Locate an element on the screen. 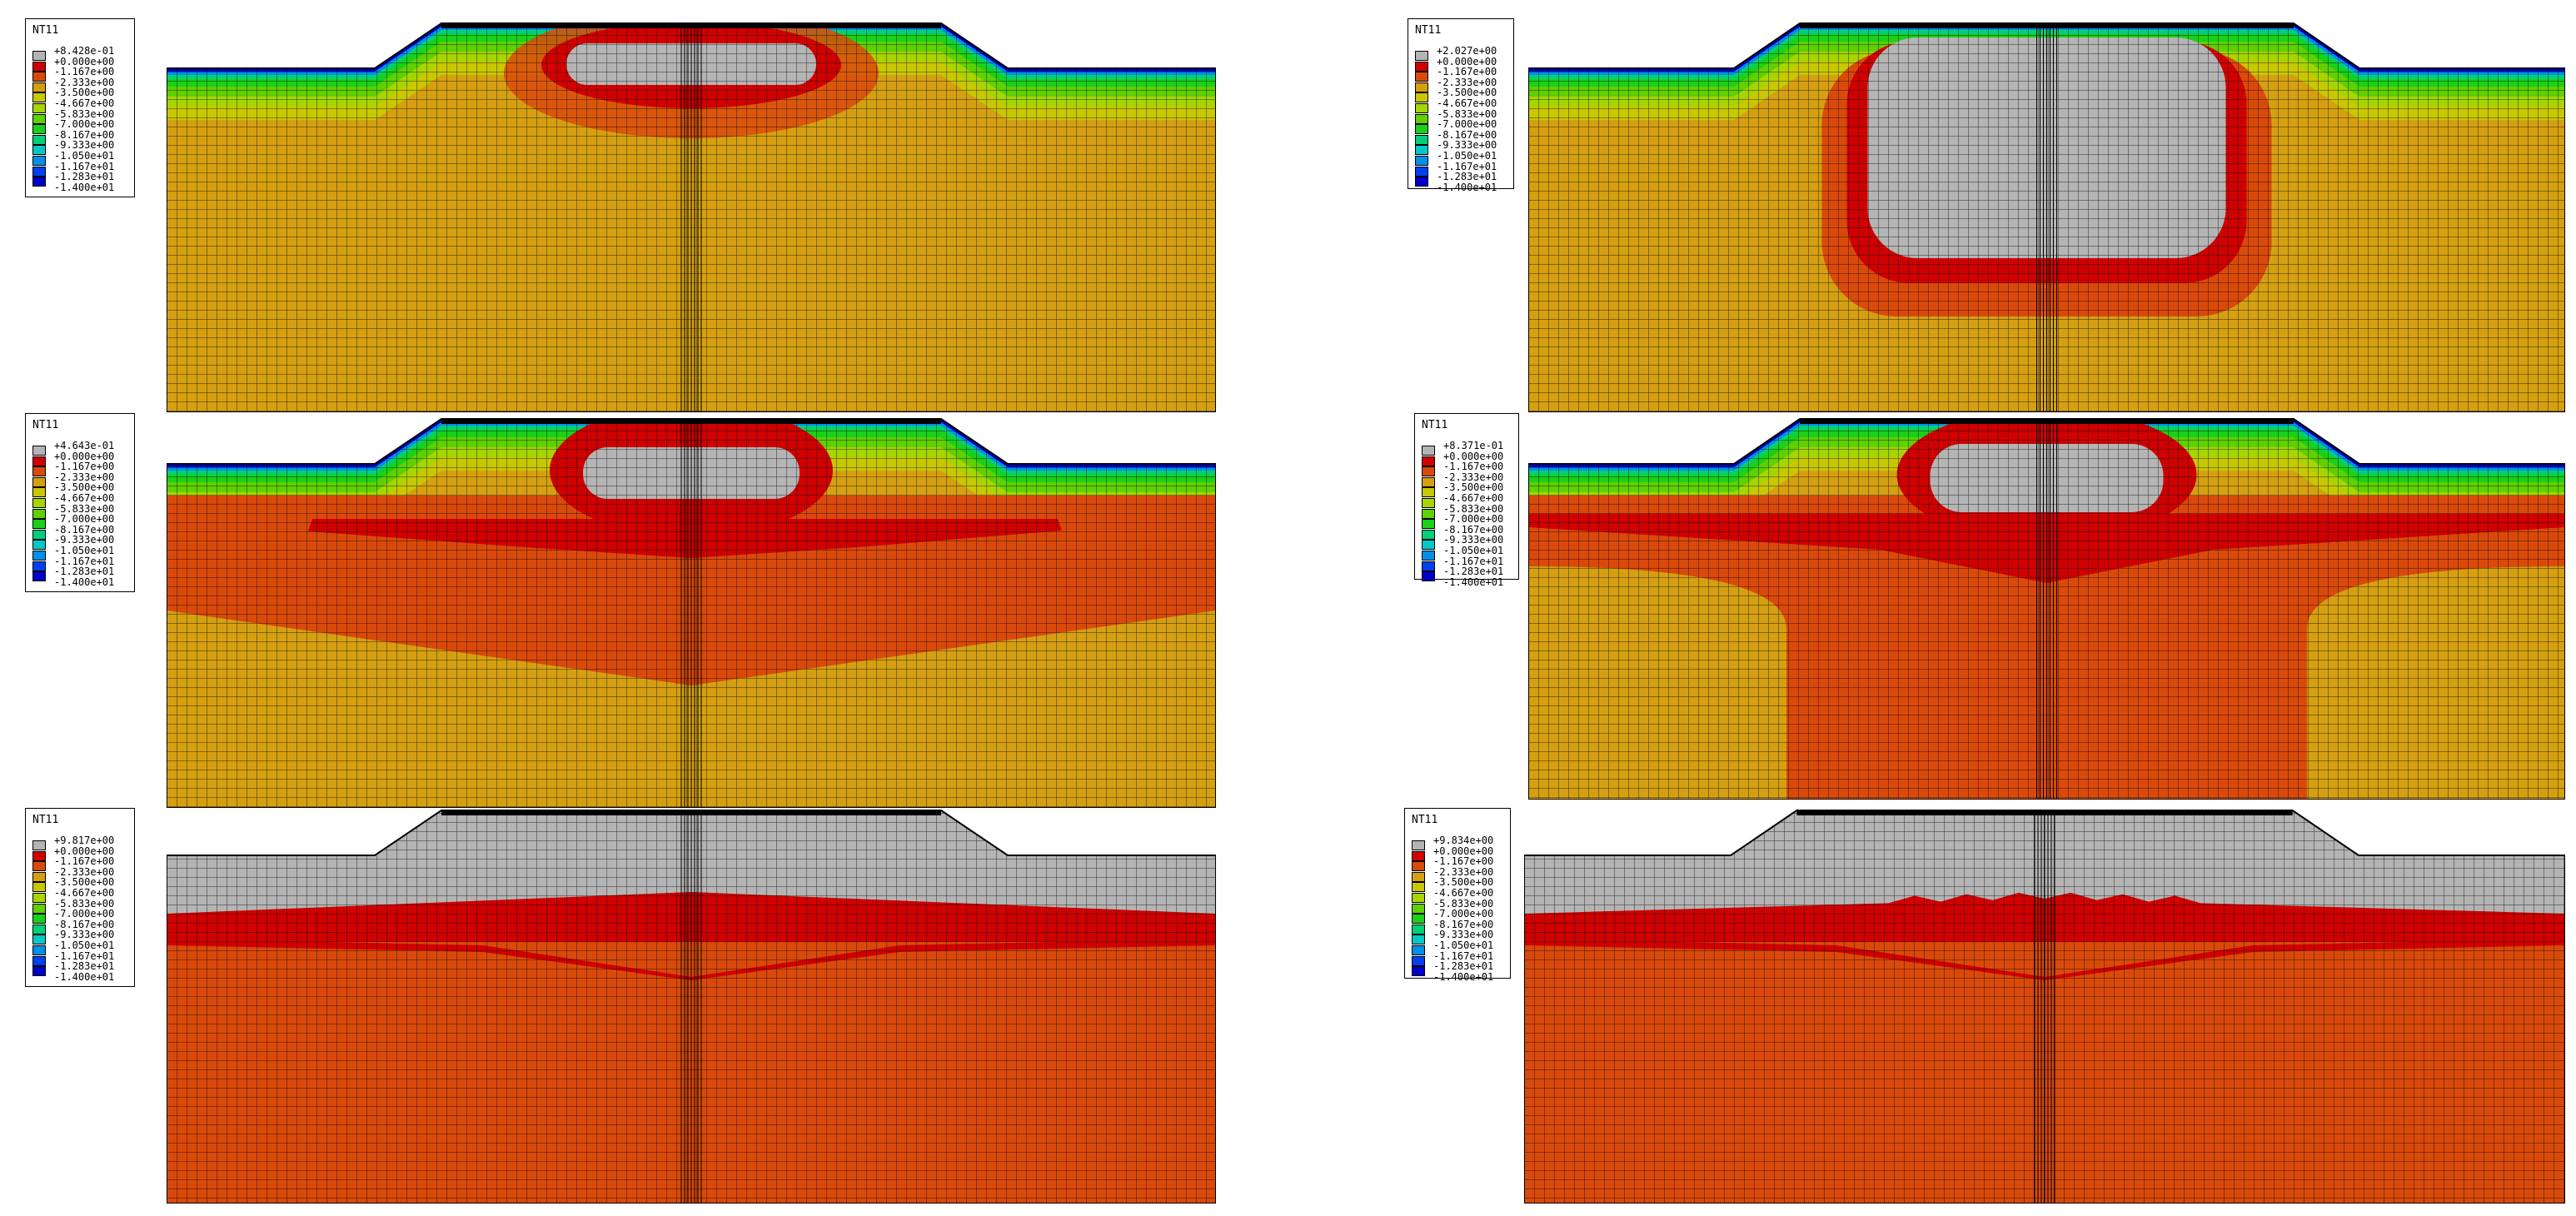 The image size is (2576, 1216). legend-value: -5.833e+00 is located at coordinates (1467, 113).